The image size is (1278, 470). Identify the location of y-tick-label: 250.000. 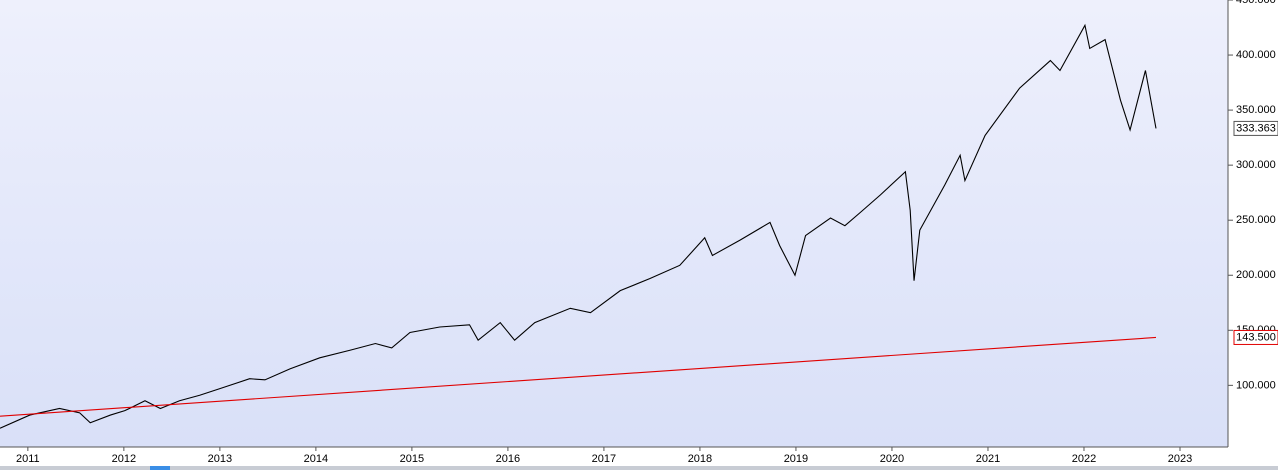
(1256, 220).